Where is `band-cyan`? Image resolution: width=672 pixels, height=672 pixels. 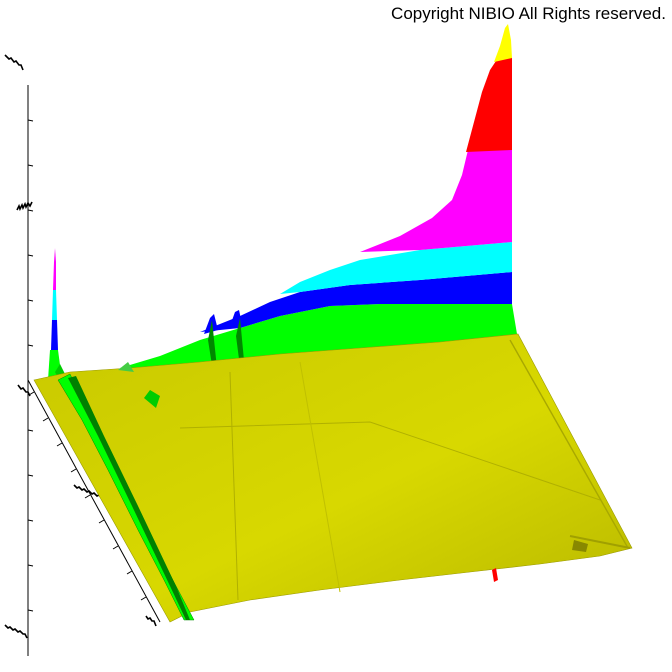 band-cyan is located at coordinates (396, 268).